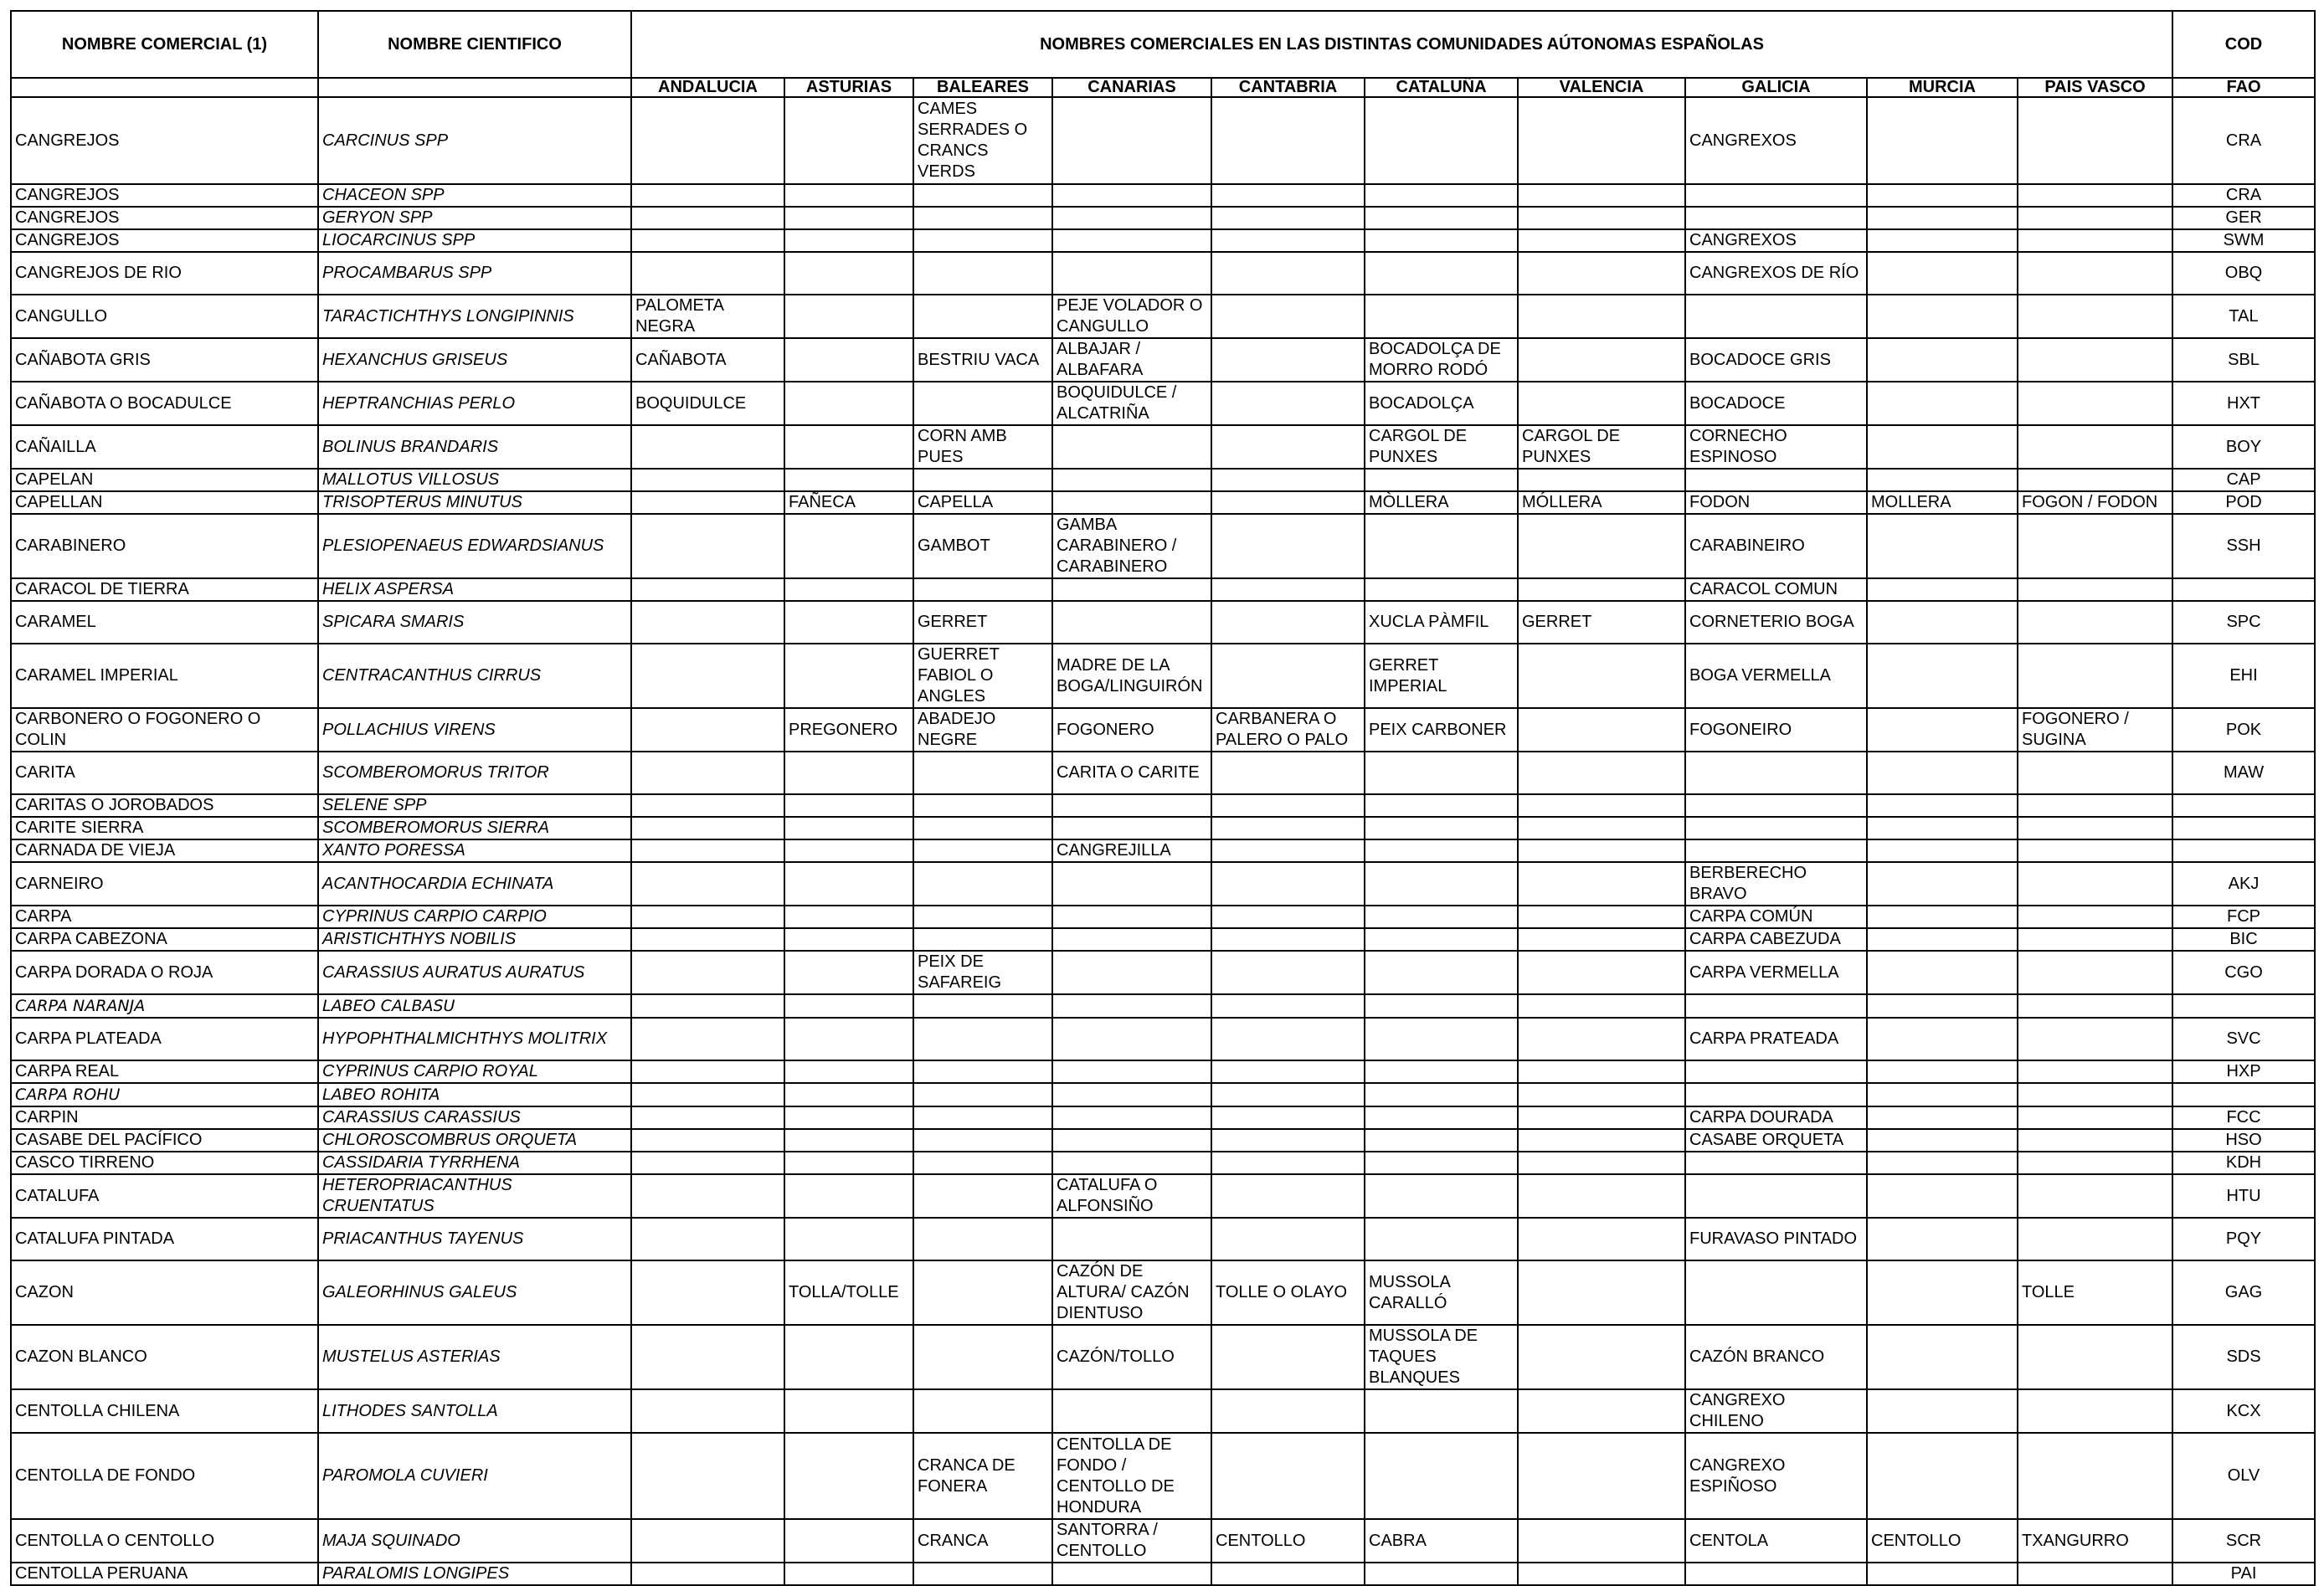 The image size is (2324, 1586). Describe the element at coordinates (164, 1574) in the screenshot. I see `cell-commercial-name: CENTOLLA PERUANA` at that location.